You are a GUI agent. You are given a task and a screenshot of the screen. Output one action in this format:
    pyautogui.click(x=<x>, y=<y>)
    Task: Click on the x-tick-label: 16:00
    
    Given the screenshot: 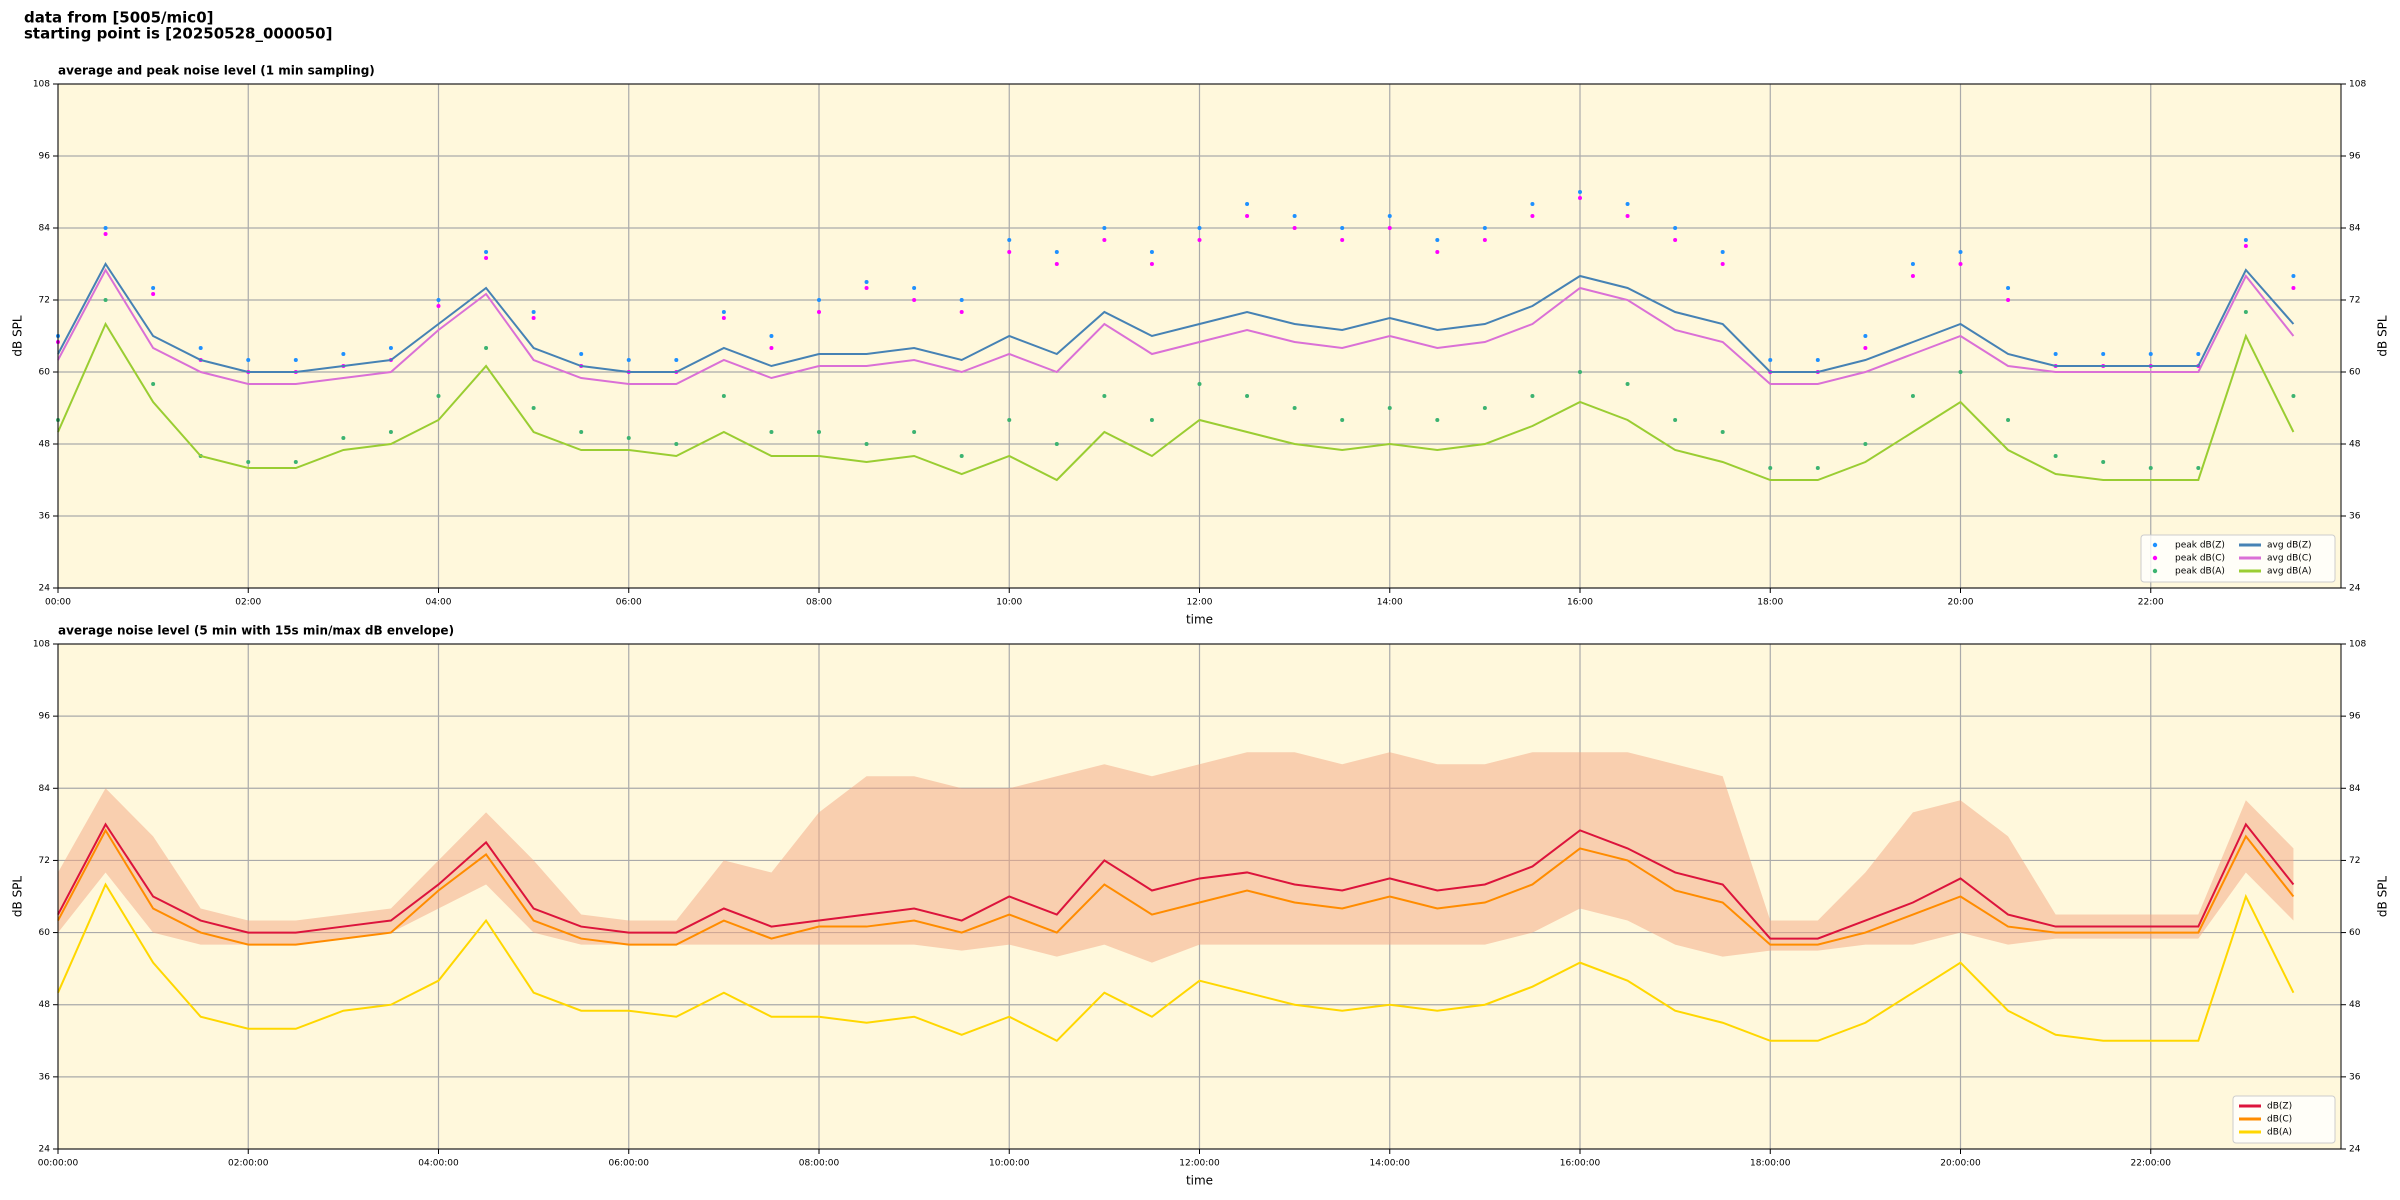 What is the action you would take?
    pyautogui.click(x=1580, y=603)
    